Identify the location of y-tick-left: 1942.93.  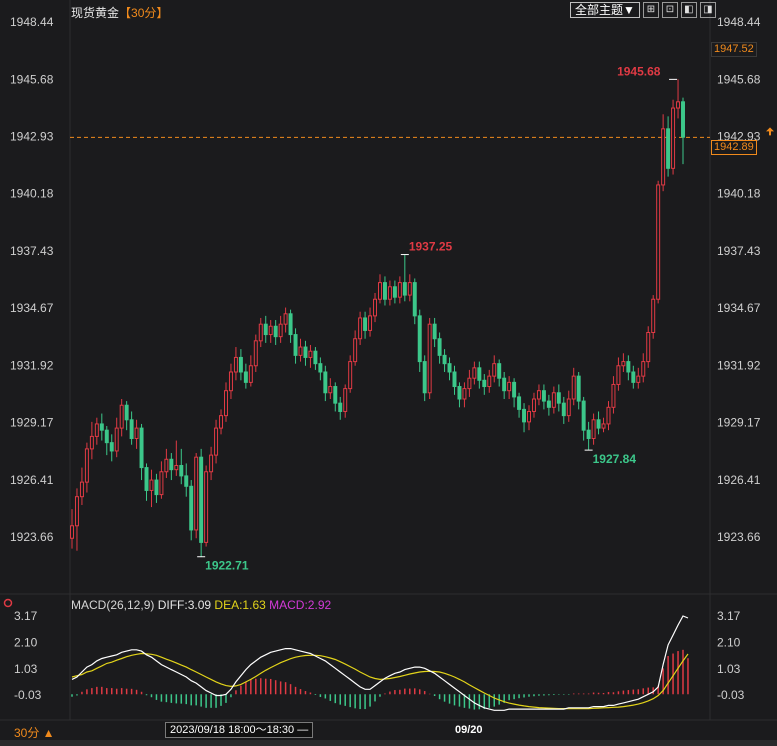
(32, 137).